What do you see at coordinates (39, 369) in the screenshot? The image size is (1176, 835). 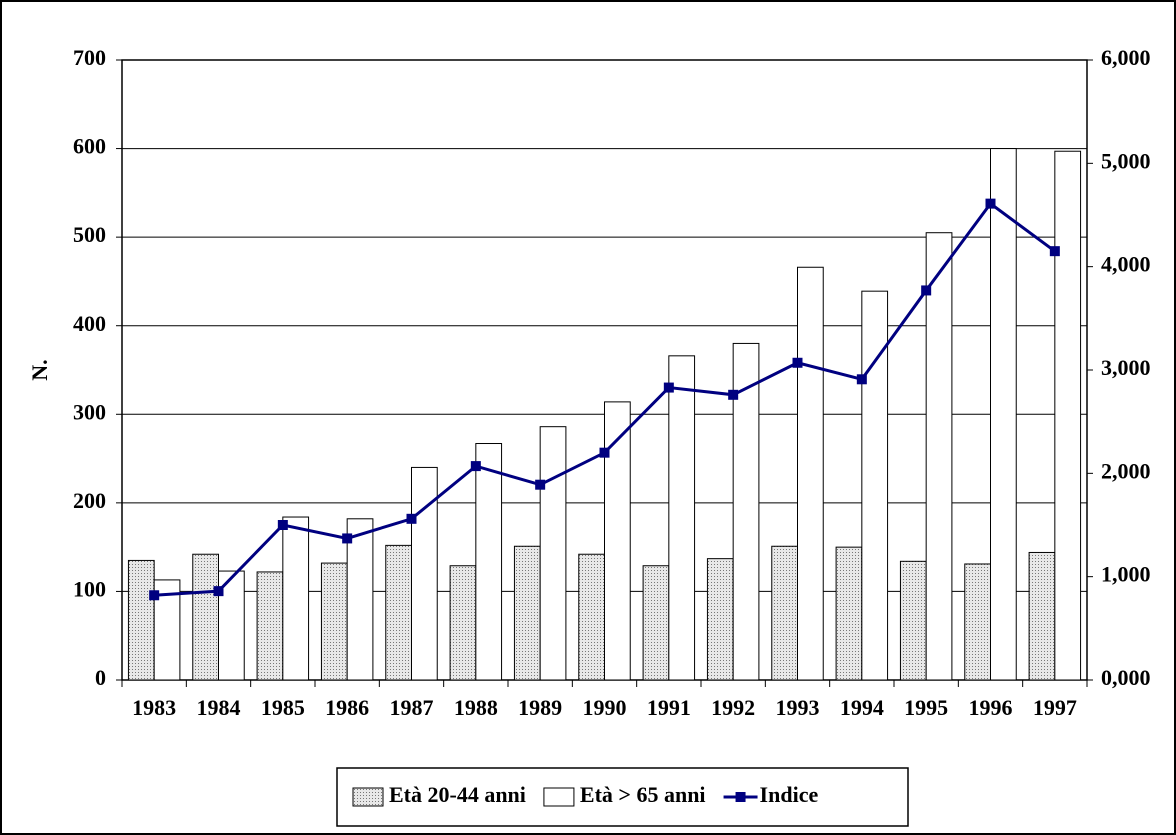 I see `y-axis-title: N.` at bounding box center [39, 369].